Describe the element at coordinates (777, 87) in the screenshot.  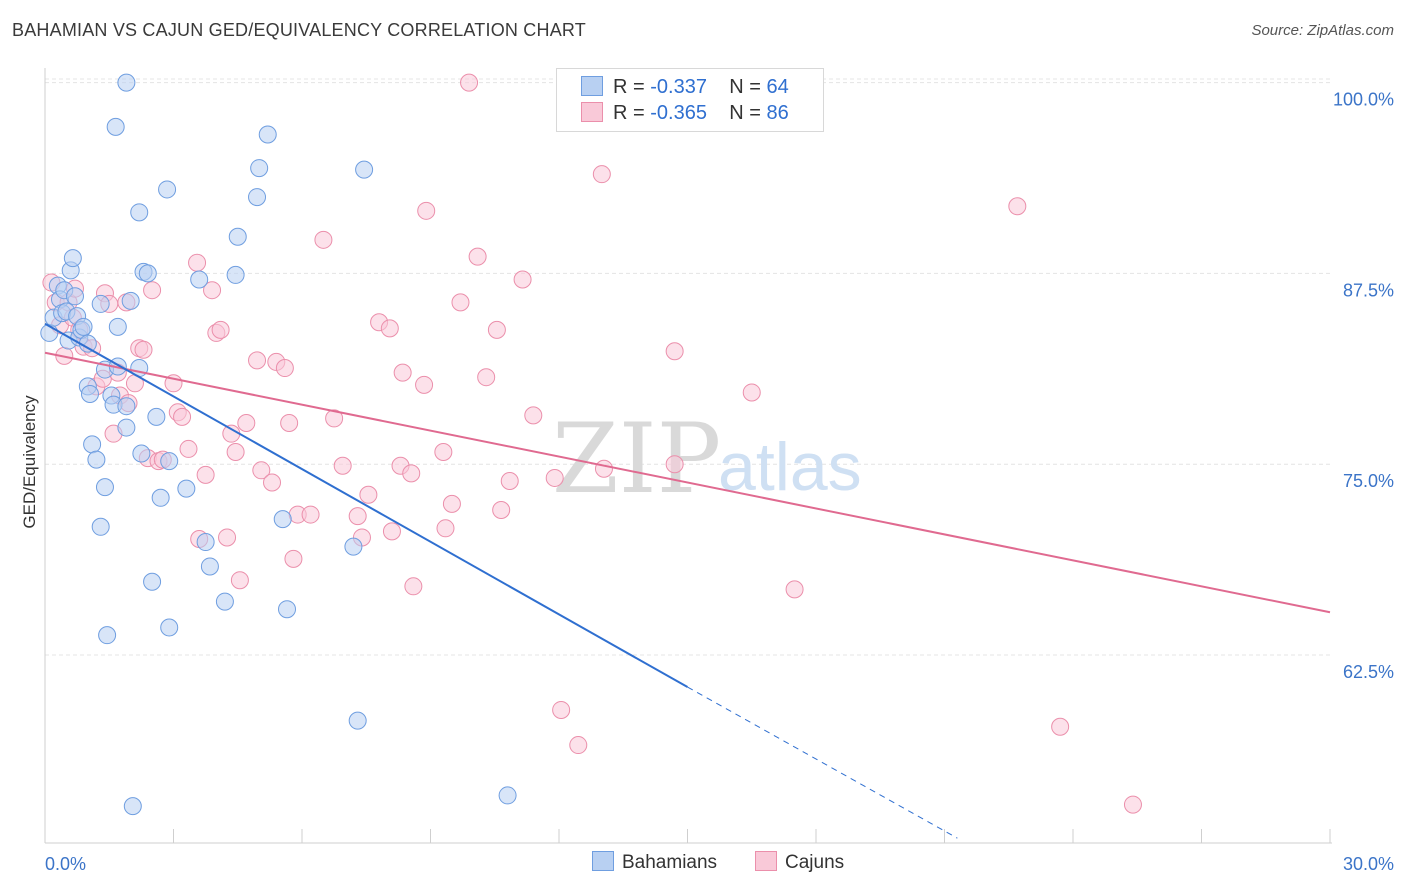
I see `bahamians-n-value: 64` at that location.